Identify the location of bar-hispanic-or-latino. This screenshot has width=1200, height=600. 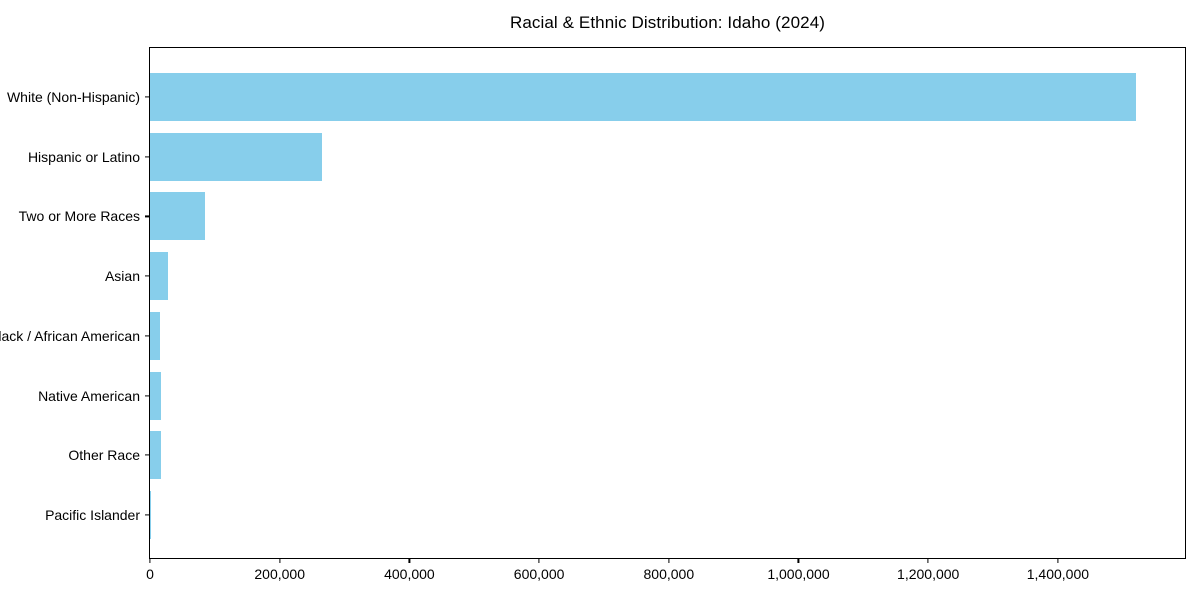
(236, 156).